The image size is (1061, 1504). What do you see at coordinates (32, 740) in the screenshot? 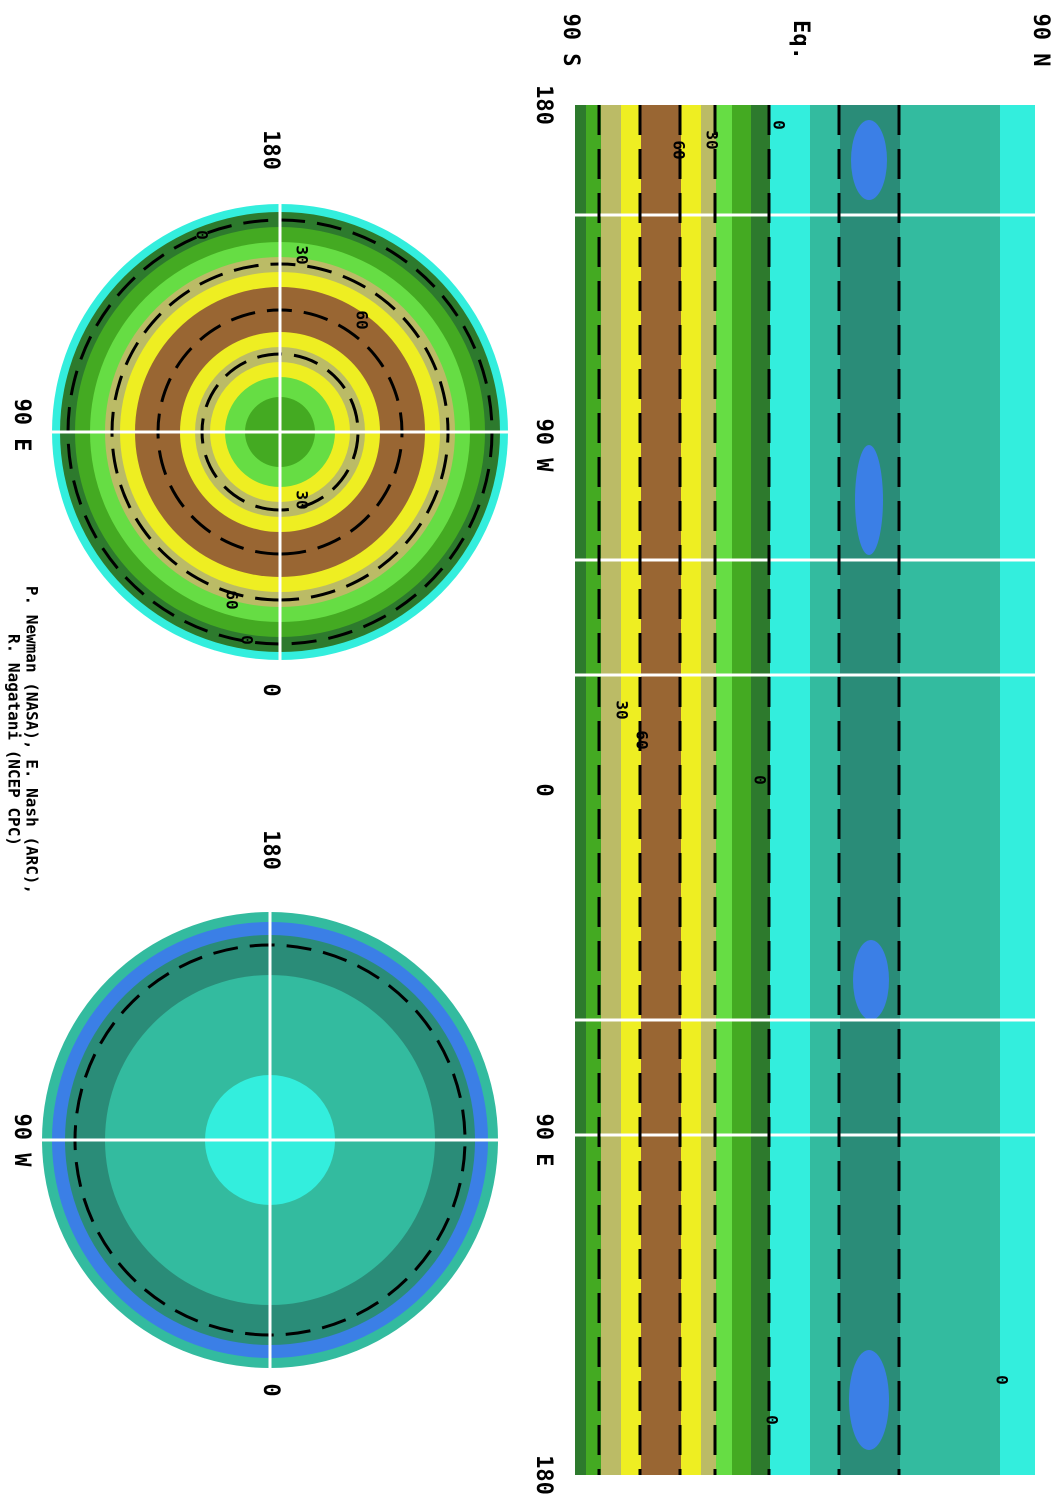
I see `credit: P. Newman (NASA), E. Nash (ARC),` at bounding box center [32, 740].